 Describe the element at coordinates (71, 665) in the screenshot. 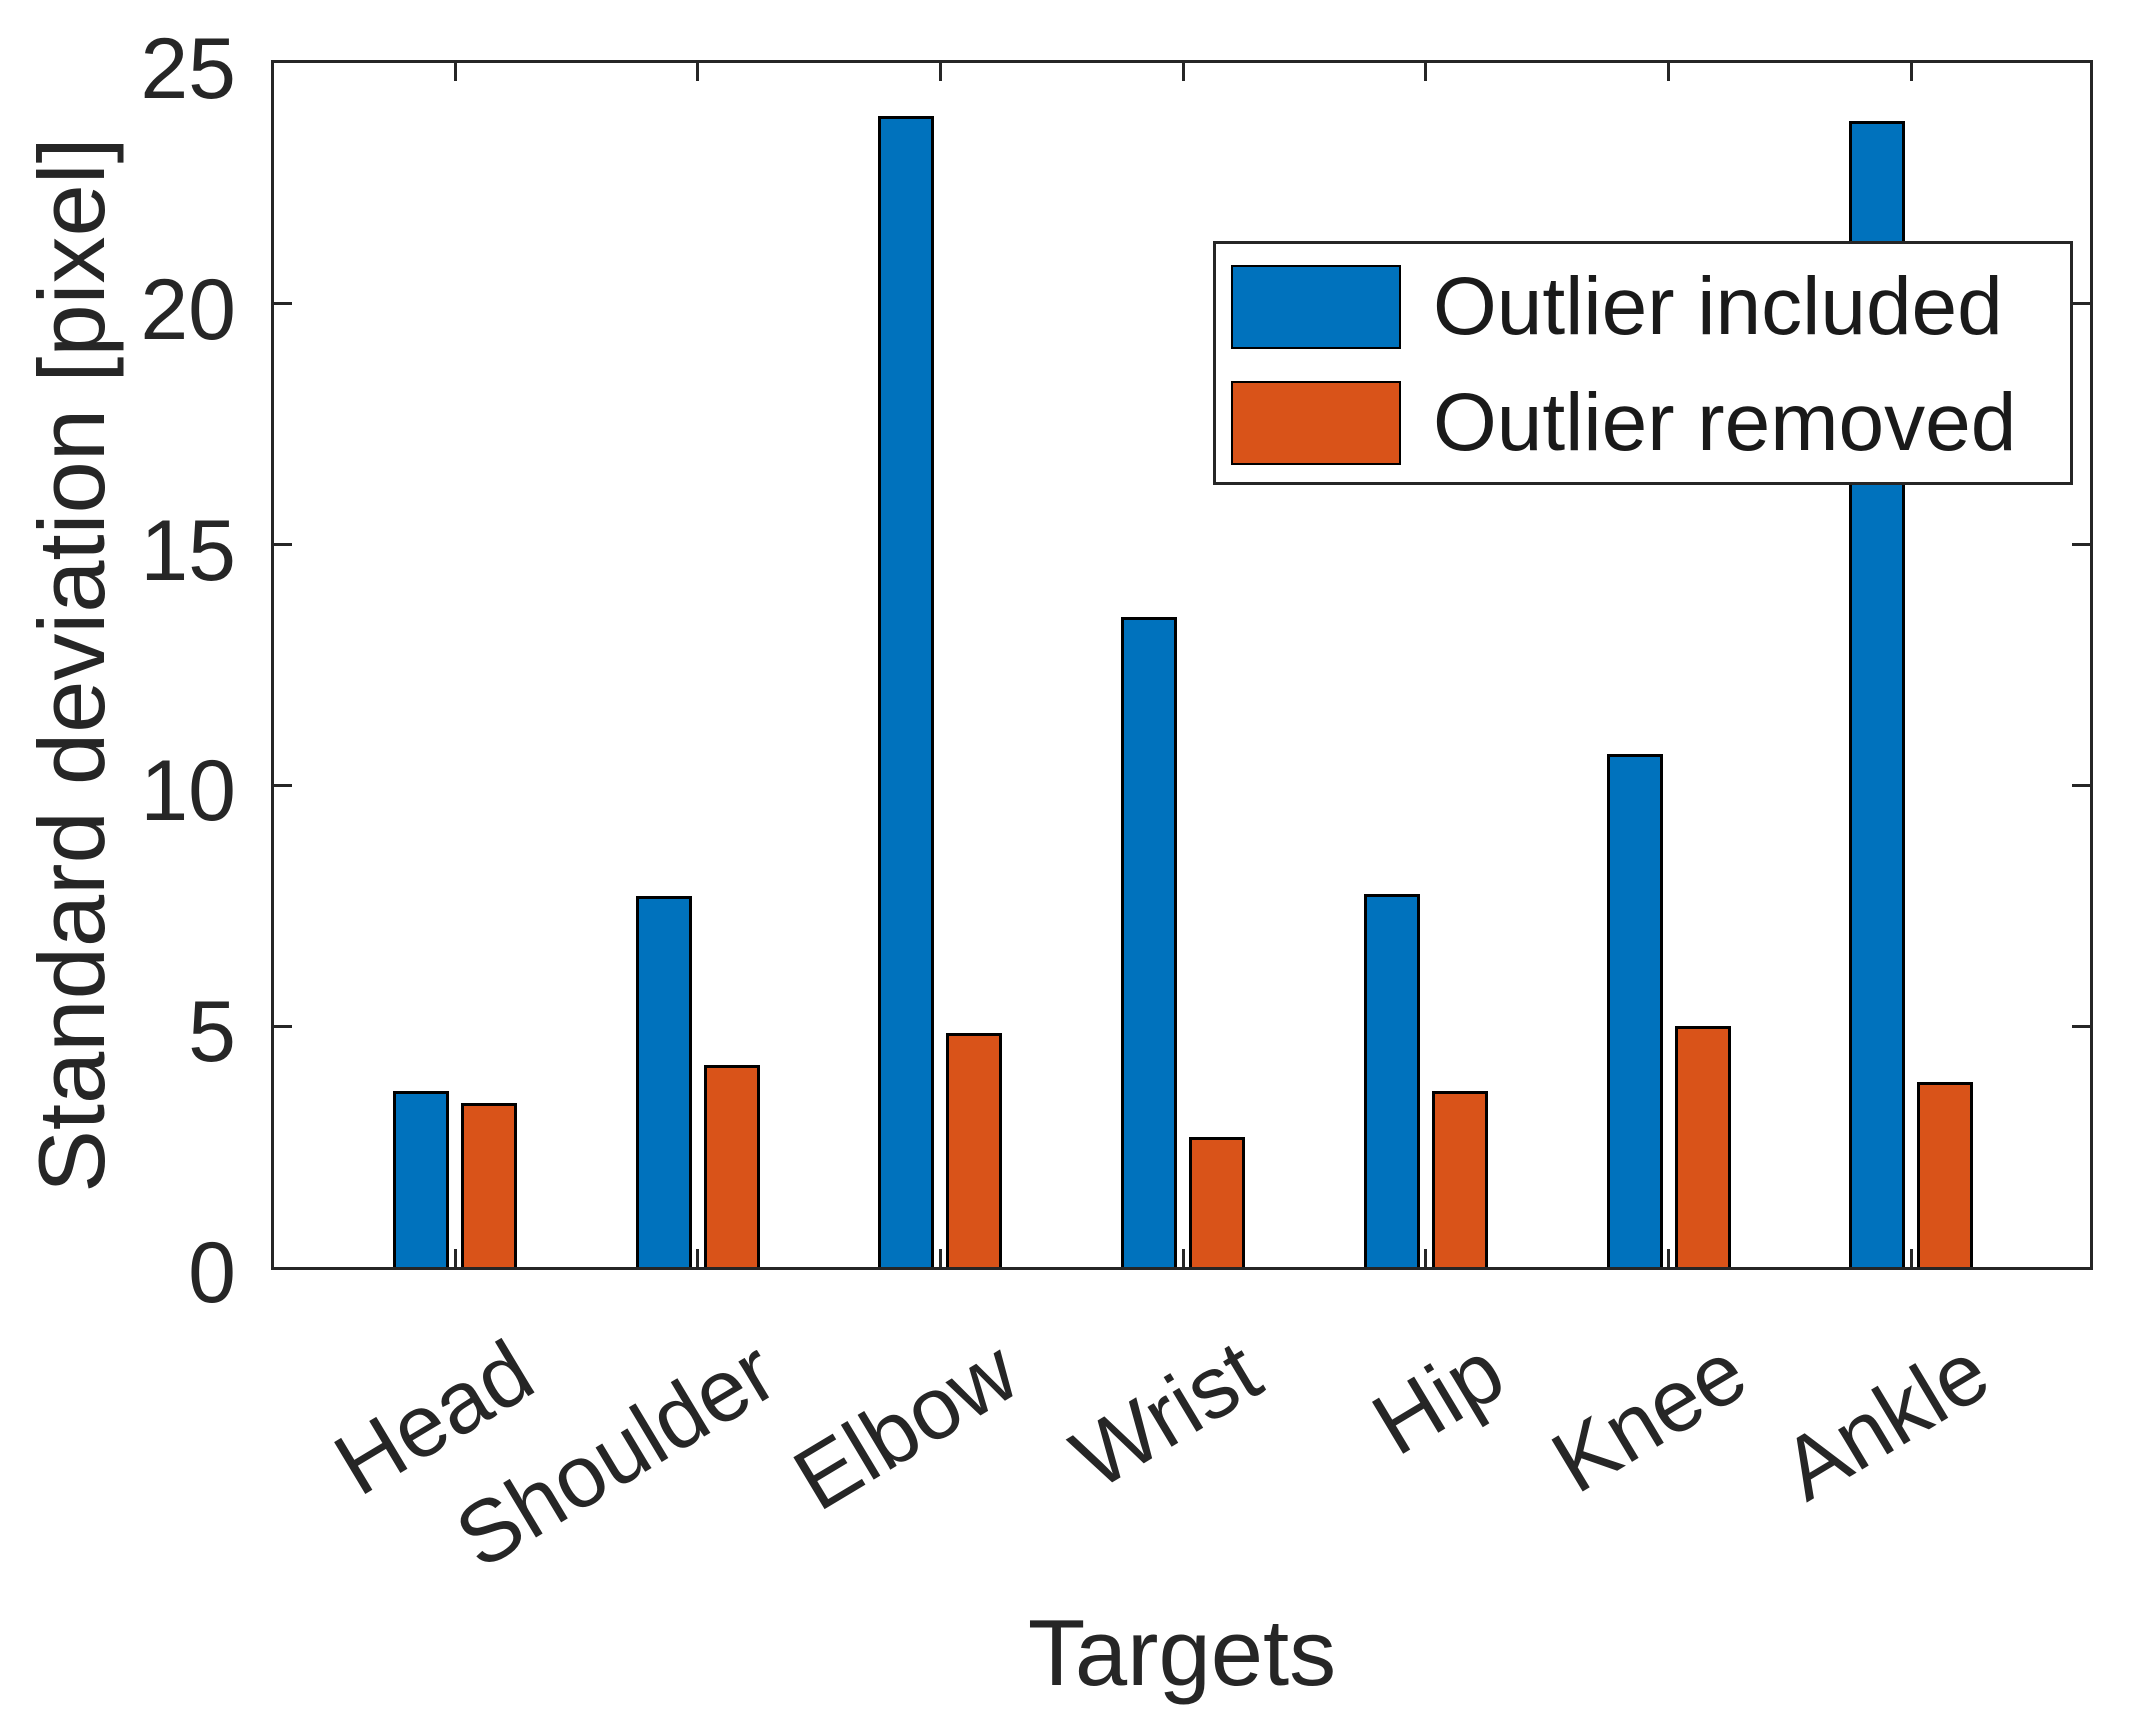

I see `y-axis-label: Standard deviation [pixel]` at that location.